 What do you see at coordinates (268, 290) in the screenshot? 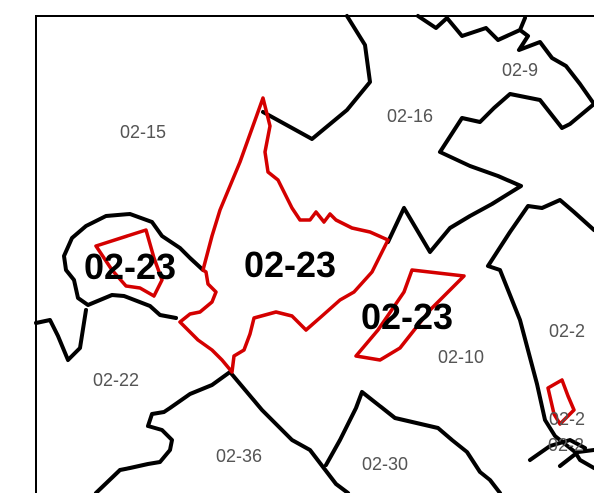
I see `target-labels: 02-23 02-23 02-23` at bounding box center [268, 290].